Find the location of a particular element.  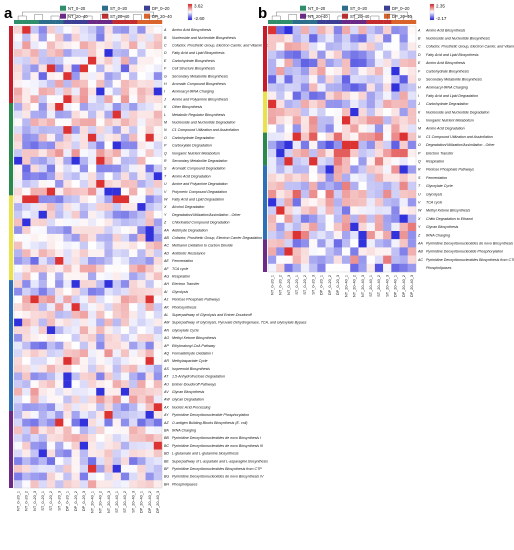

row-label: Nucleic Acid Processing is located at coordinates (191, 407).